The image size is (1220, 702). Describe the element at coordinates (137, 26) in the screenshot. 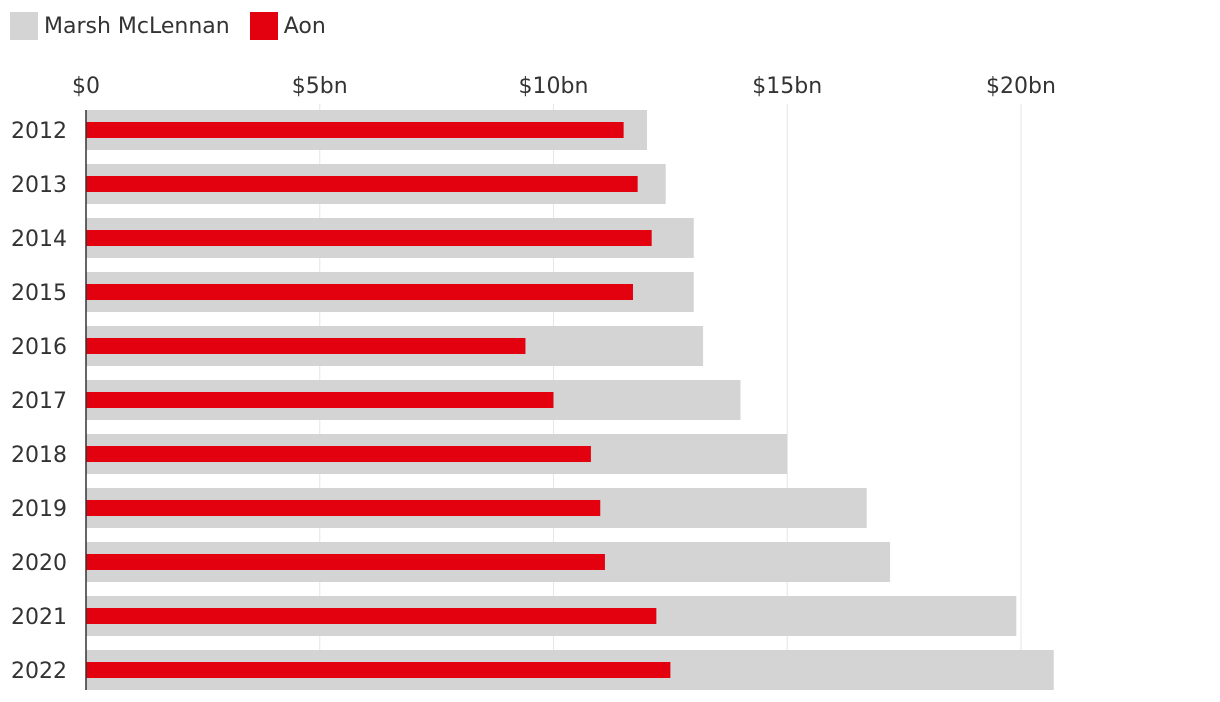

I see `legend-label-marsh: Marsh McLennan` at that location.